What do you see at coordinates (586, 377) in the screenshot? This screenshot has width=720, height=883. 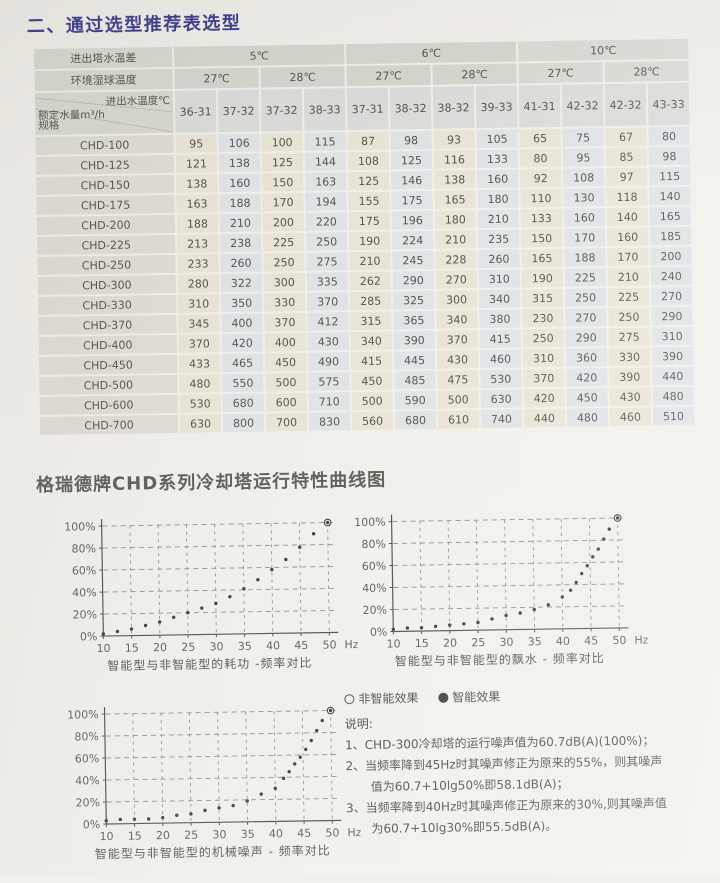 I see `value-cell: 420` at bounding box center [586, 377].